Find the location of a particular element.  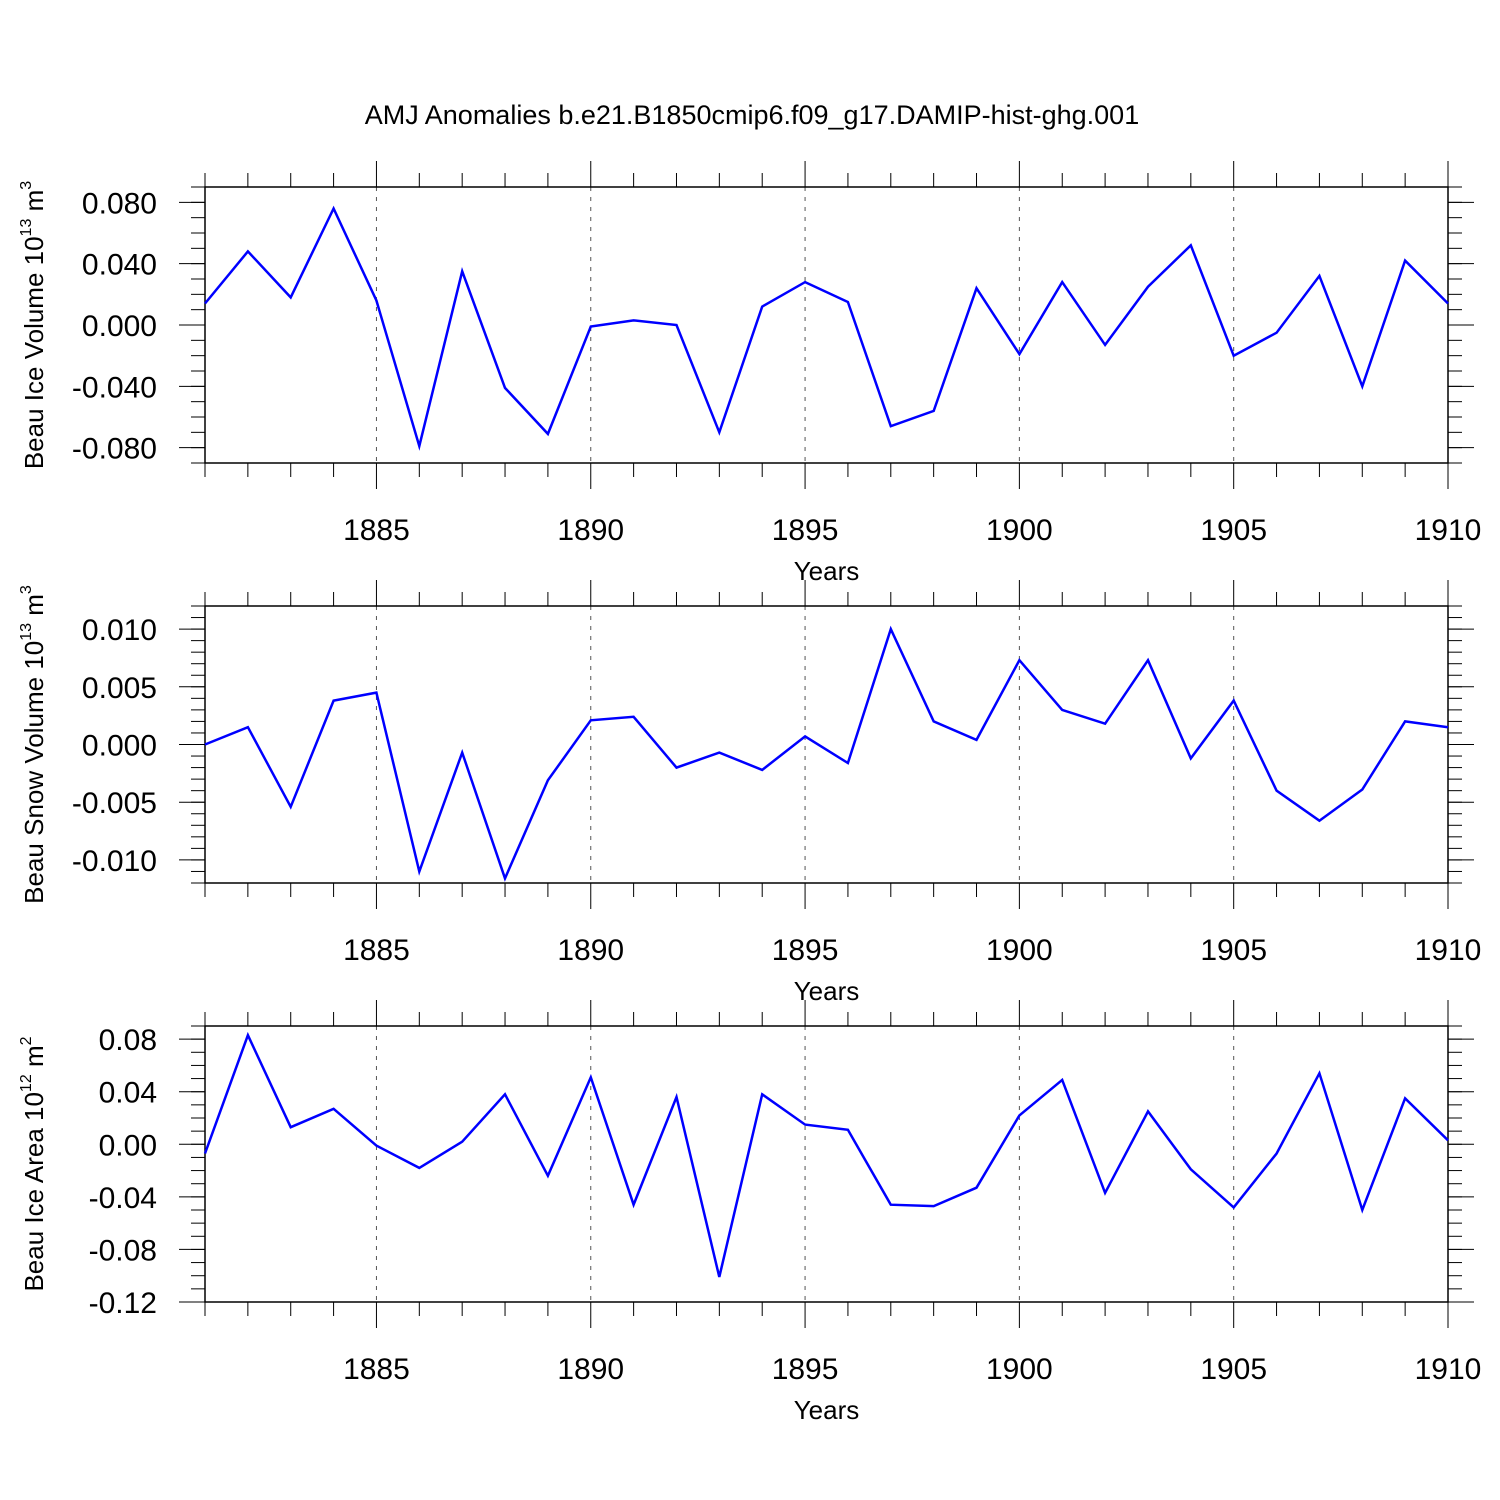

y-tick-label: -0.04 is located at coordinates (123, 1198).